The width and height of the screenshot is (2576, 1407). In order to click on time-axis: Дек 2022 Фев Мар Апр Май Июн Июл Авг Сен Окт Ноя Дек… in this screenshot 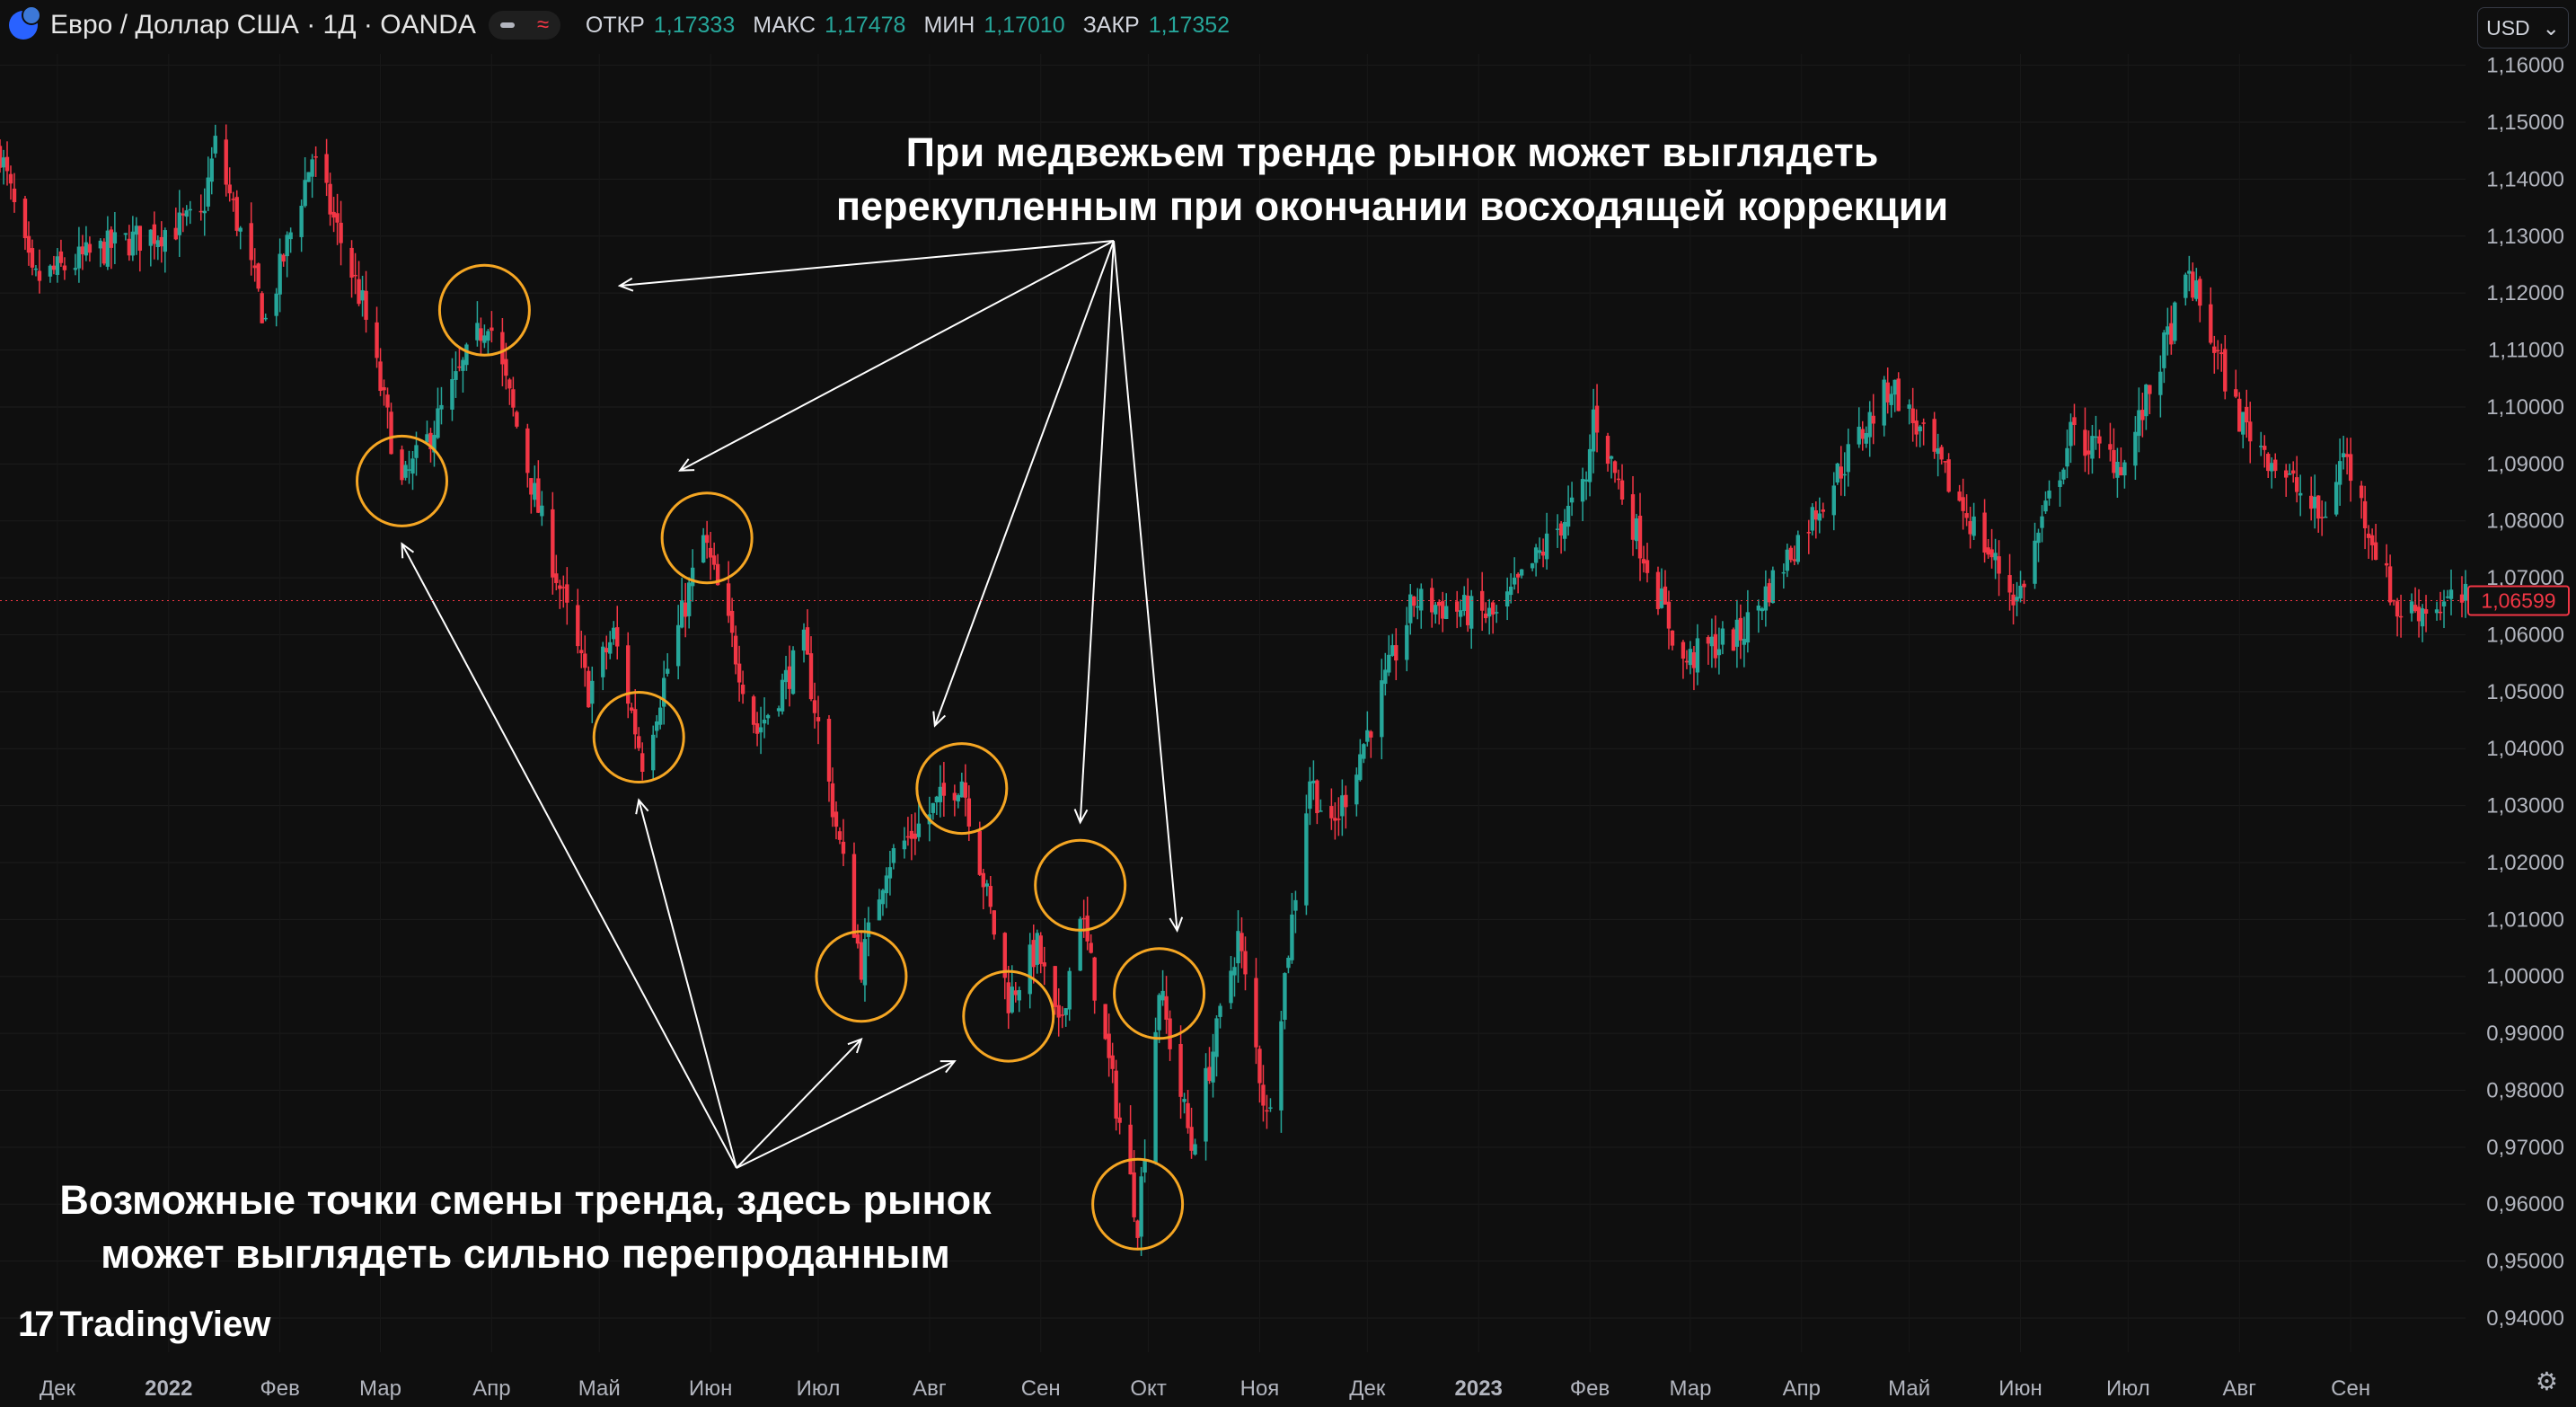, I will do `click(1205, 1389)`.